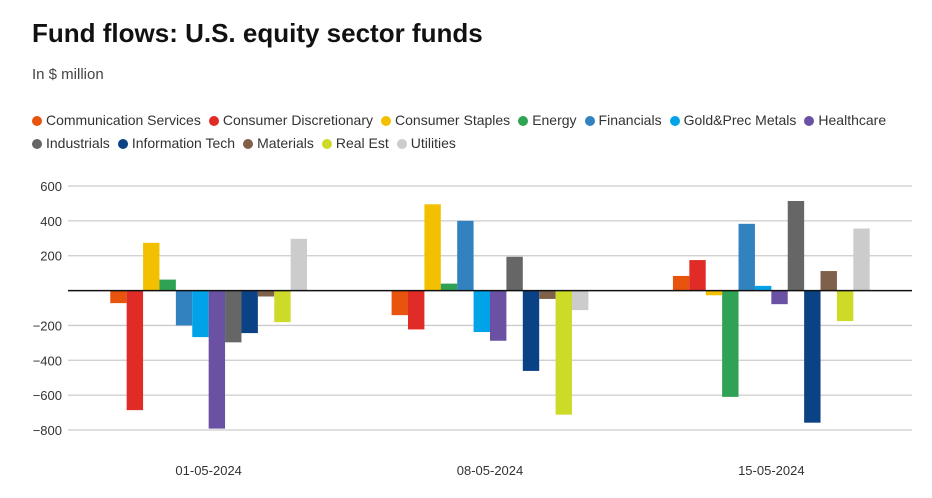 The width and height of the screenshot is (932, 498). What do you see at coordinates (51, 256) in the screenshot?
I see `y-tick-label: 200` at bounding box center [51, 256].